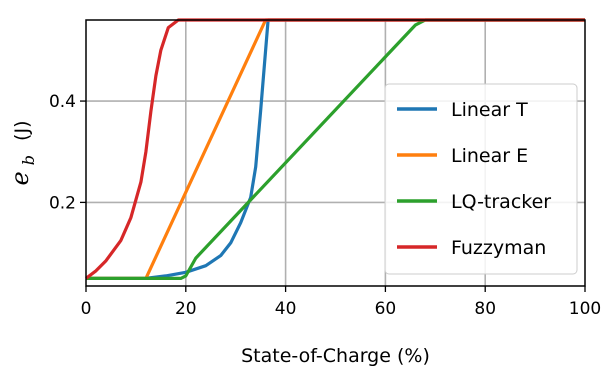 This screenshot has height=372, width=603. What do you see at coordinates (22, 131) in the screenshot?
I see `y-axis-unit: (J)` at bounding box center [22, 131].